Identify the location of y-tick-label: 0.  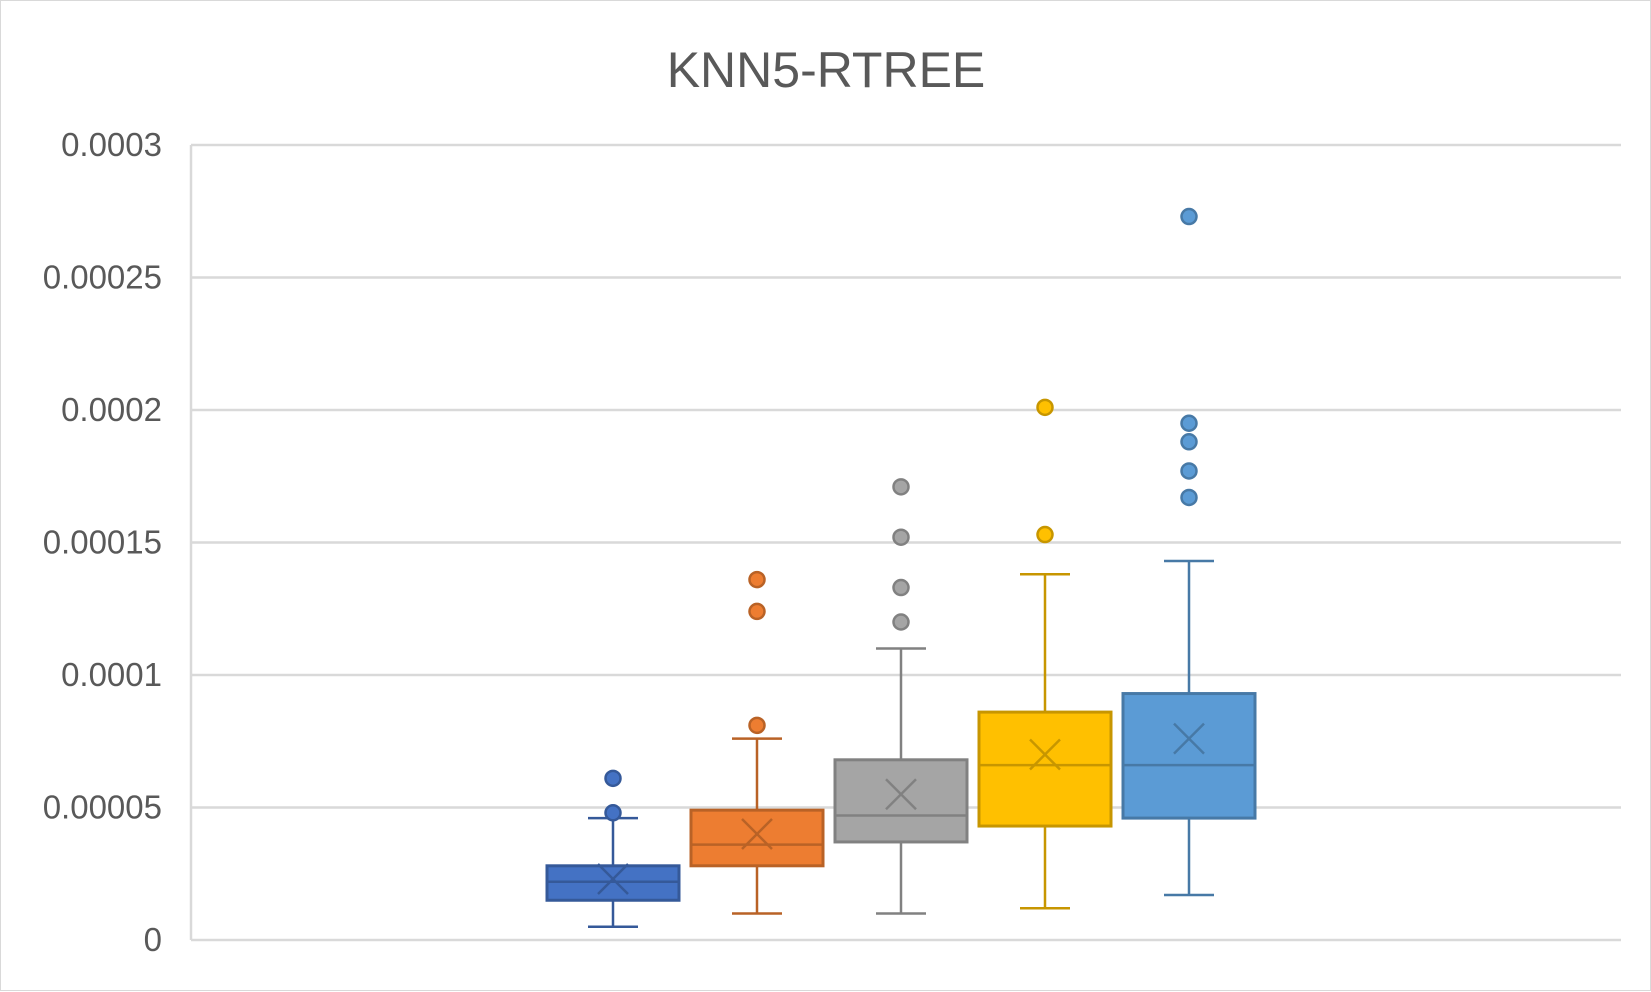
(153, 939).